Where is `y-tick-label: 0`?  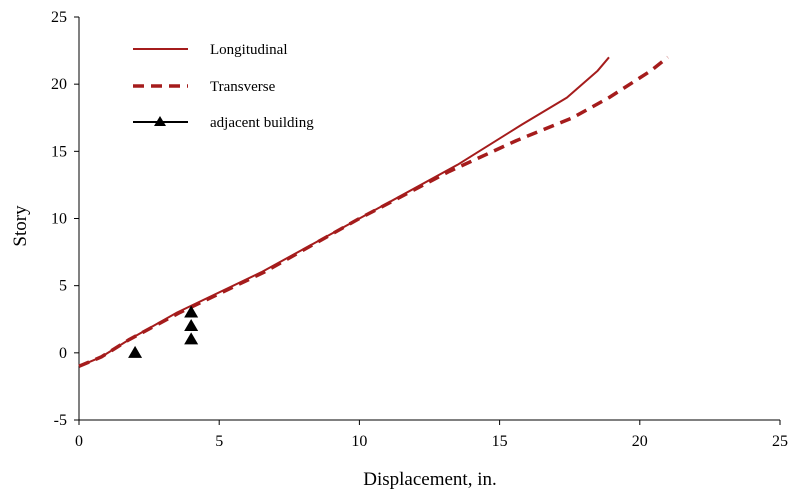 y-tick-label: 0 is located at coordinates (63, 353).